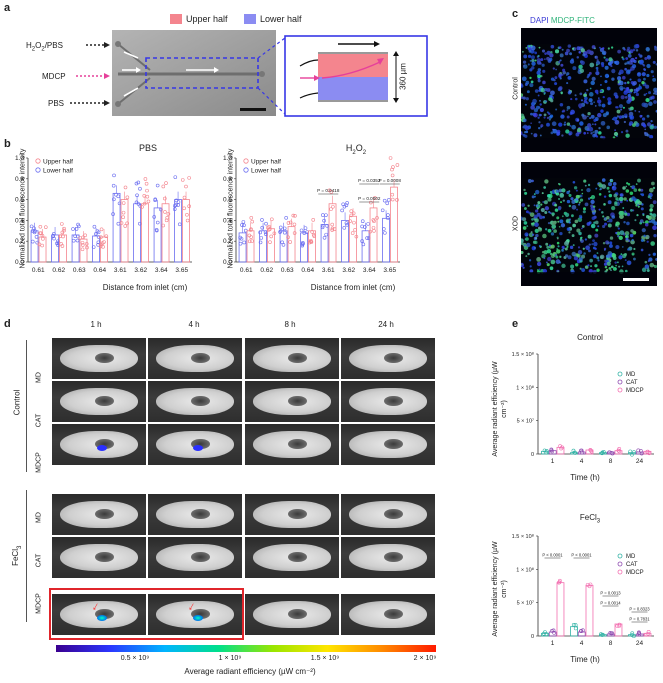  Describe the element at coordinates (230, 658) in the screenshot. I see `colorbar-tick-1: 1 × 10⁹` at that location.